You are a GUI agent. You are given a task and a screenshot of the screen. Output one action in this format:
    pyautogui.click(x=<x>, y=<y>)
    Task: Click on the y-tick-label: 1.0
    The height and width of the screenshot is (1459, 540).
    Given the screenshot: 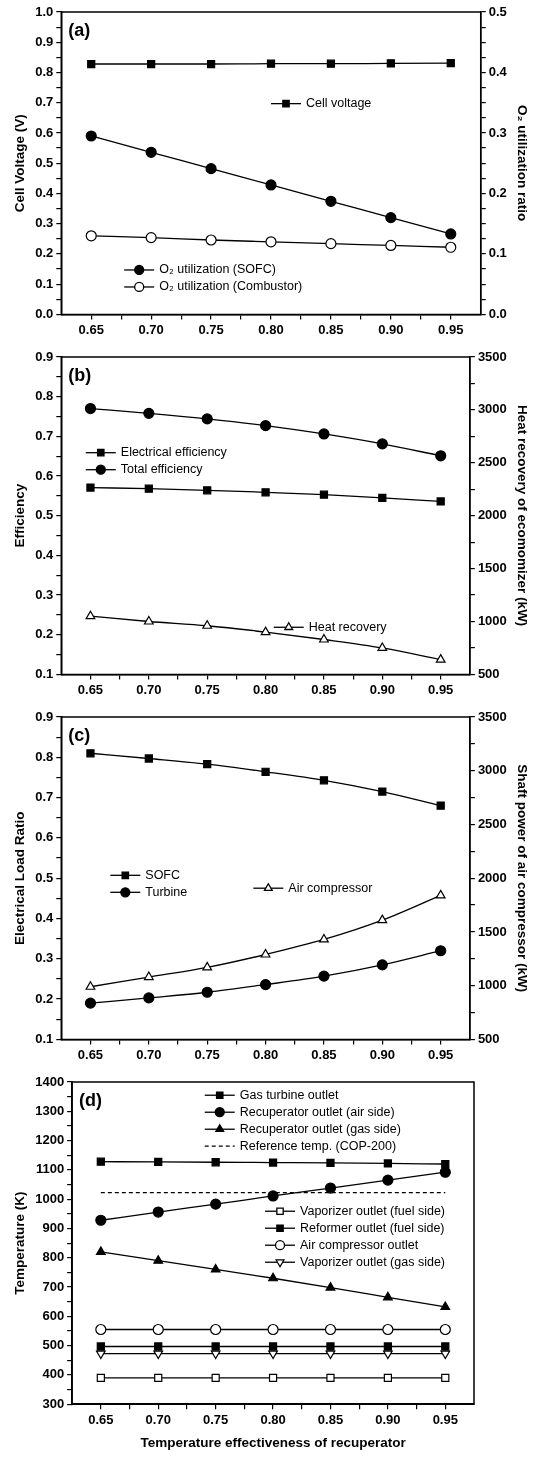 What is the action you would take?
    pyautogui.click(x=44, y=11)
    